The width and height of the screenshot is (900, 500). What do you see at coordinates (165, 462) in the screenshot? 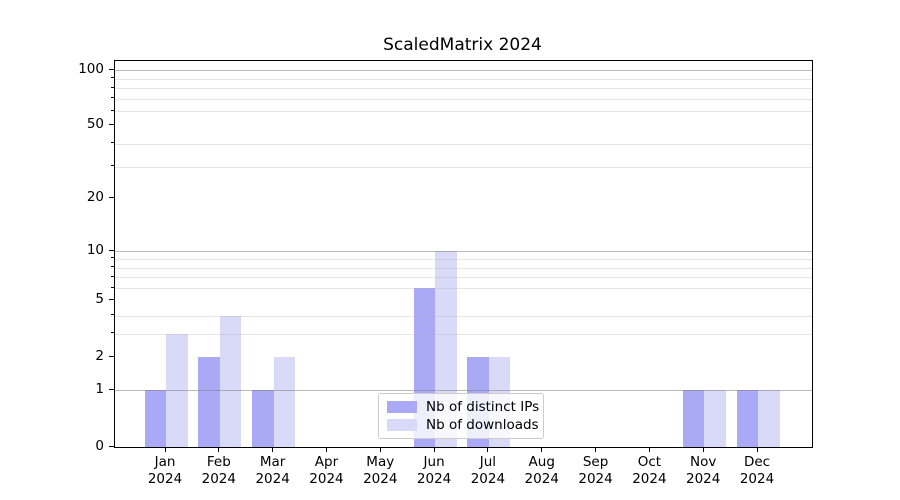
I see `x-tick-label-month: Jan` at bounding box center [165, 462].